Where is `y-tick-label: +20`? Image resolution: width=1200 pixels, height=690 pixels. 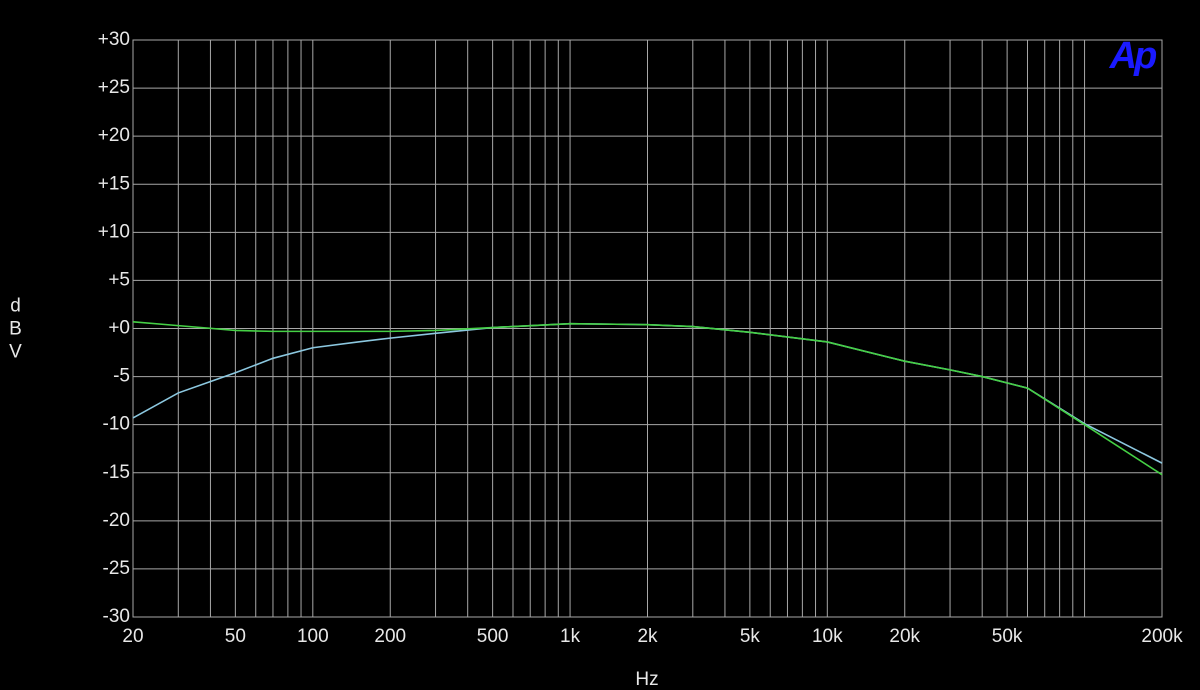 y-tick-label: +20 is located at coordinates (114, 135).